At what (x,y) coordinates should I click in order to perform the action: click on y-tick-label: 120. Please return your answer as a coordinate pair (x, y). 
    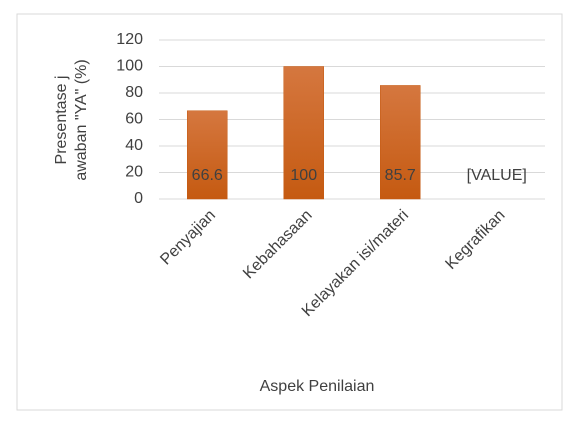
    Looking at the image, I should click on (129, 39).